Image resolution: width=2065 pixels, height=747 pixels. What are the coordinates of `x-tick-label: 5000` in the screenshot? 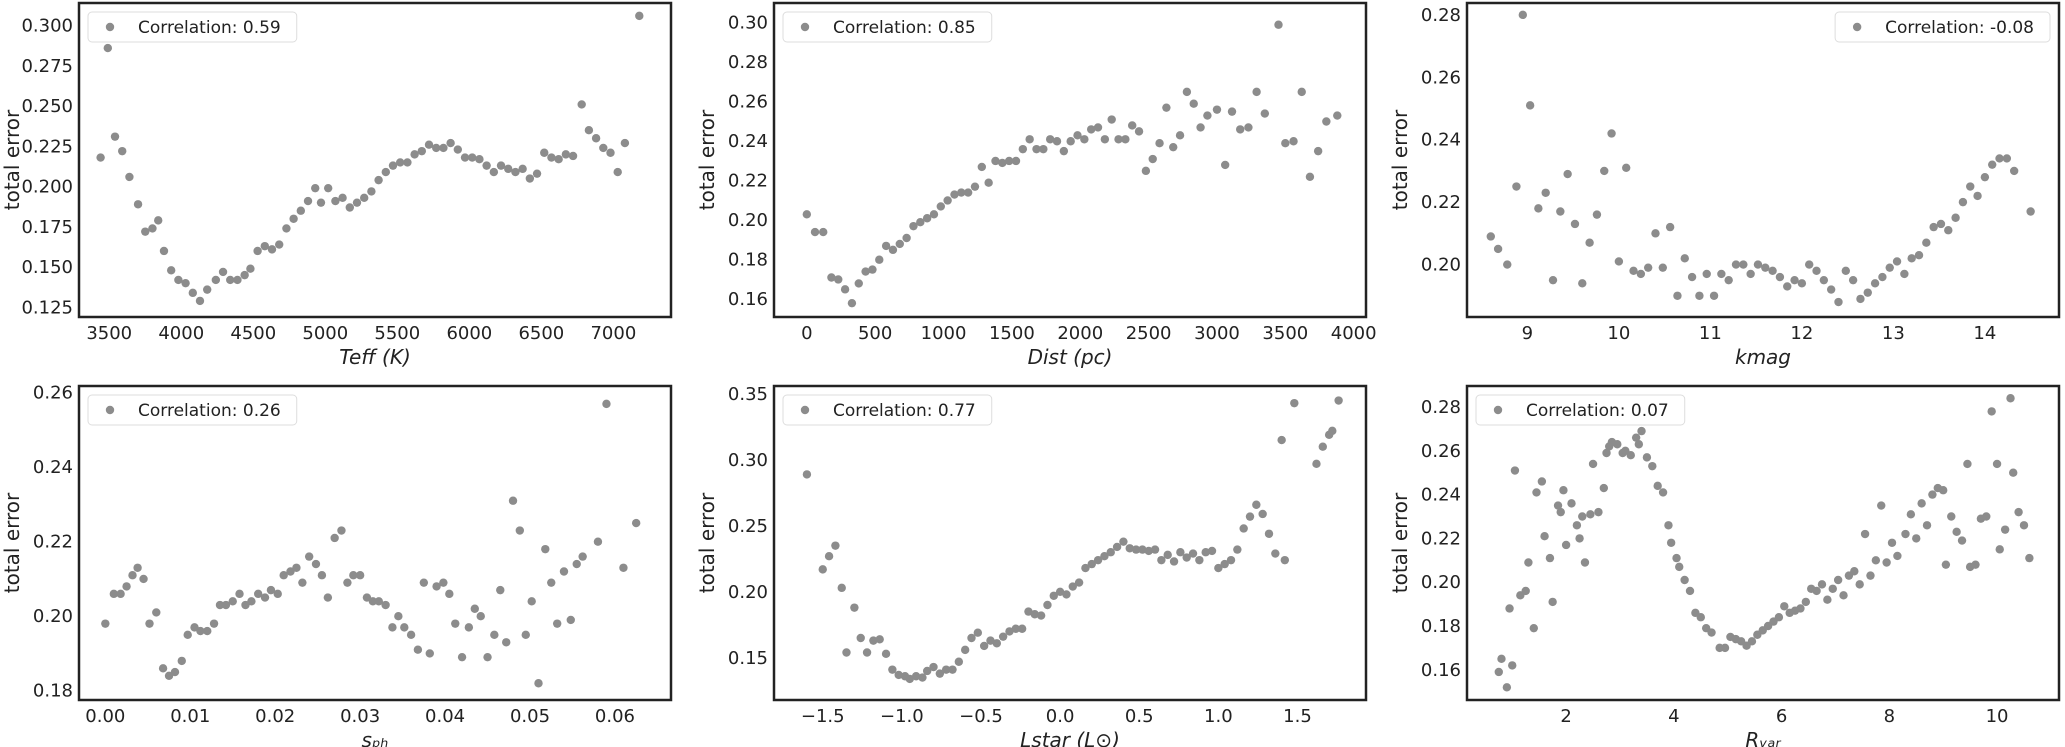 It's located at (325, 333).